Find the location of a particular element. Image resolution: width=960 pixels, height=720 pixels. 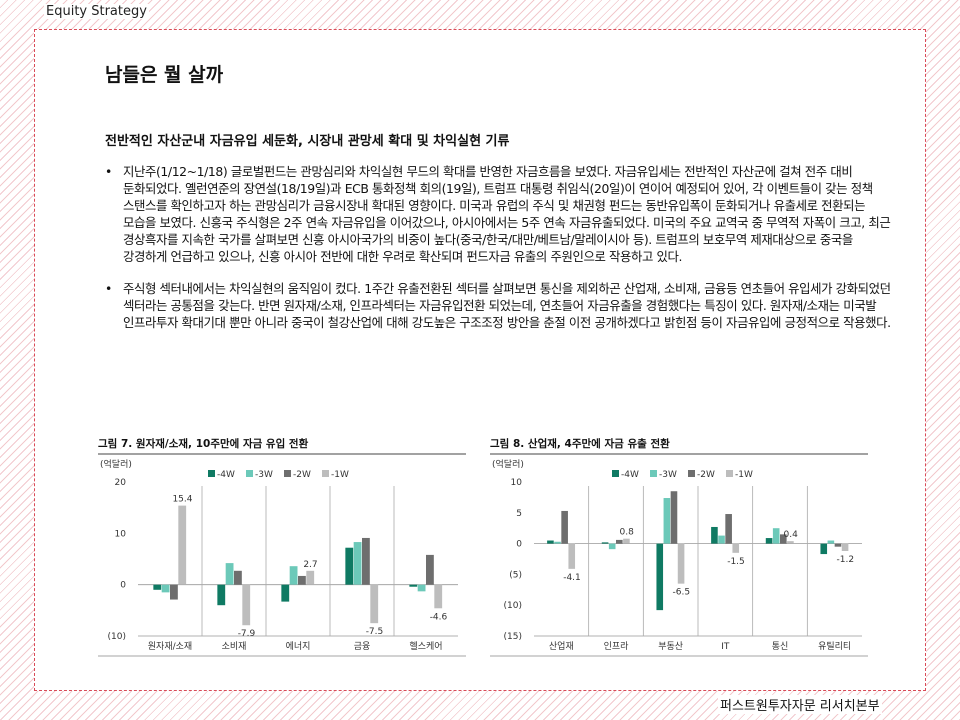

x-tick-label: 금융 is located at coordinates (362, 646).